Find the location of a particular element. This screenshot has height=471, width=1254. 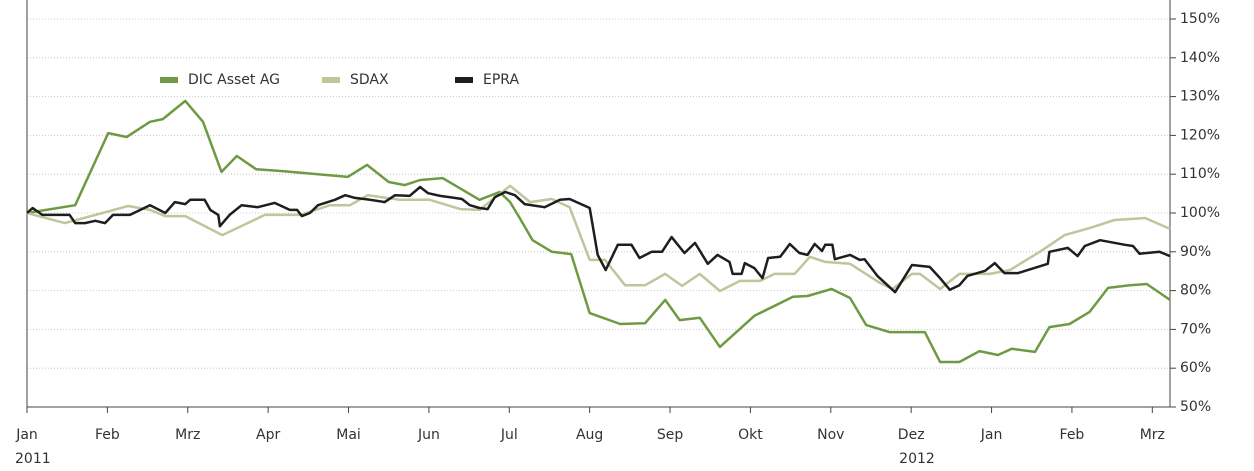

x-tick-label: Mai is located at coordinates (348, 435).